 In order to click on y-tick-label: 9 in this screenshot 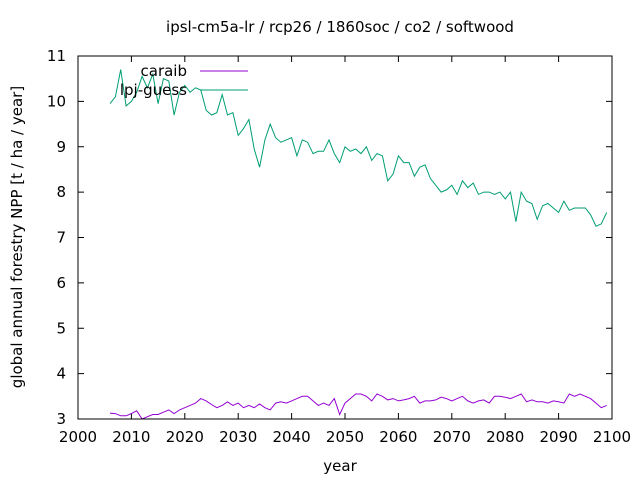, I will do `click(61, 147)`.